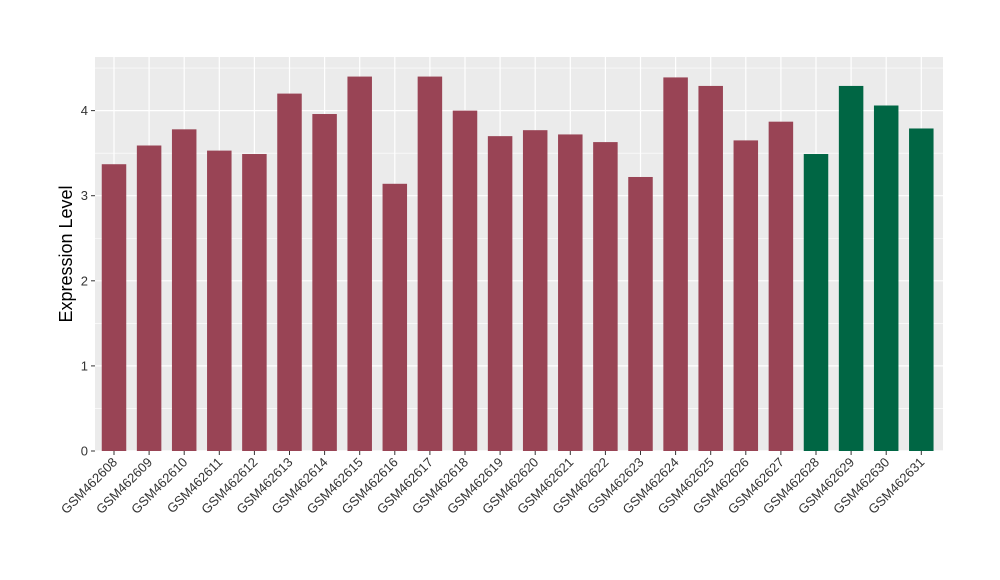  What do you see at coordinates (675, 264) in the screenshot?
I see `bar-GSM462624` at bounding box center [675, 264].